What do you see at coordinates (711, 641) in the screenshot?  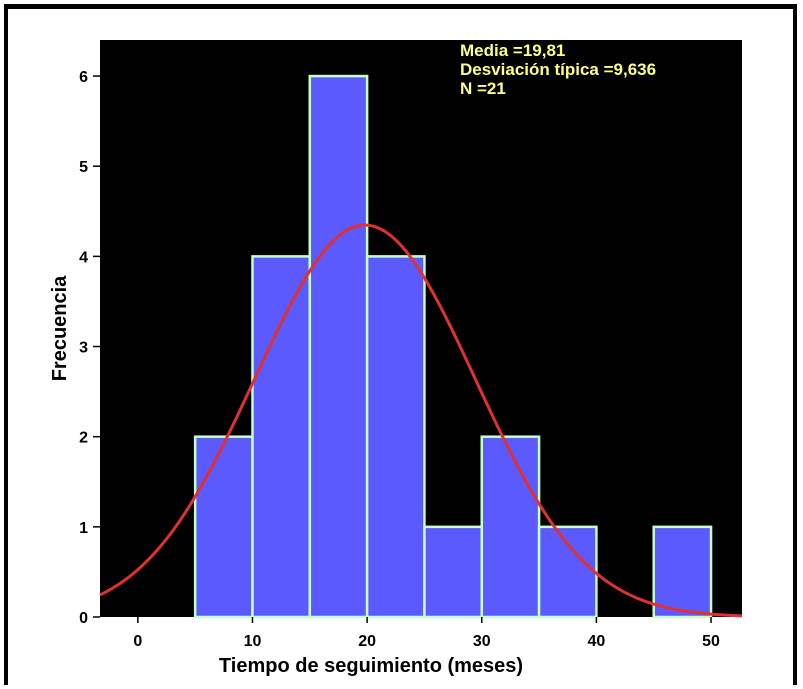 I see `x-tick-label: 50` at bounding box center [711, 641].